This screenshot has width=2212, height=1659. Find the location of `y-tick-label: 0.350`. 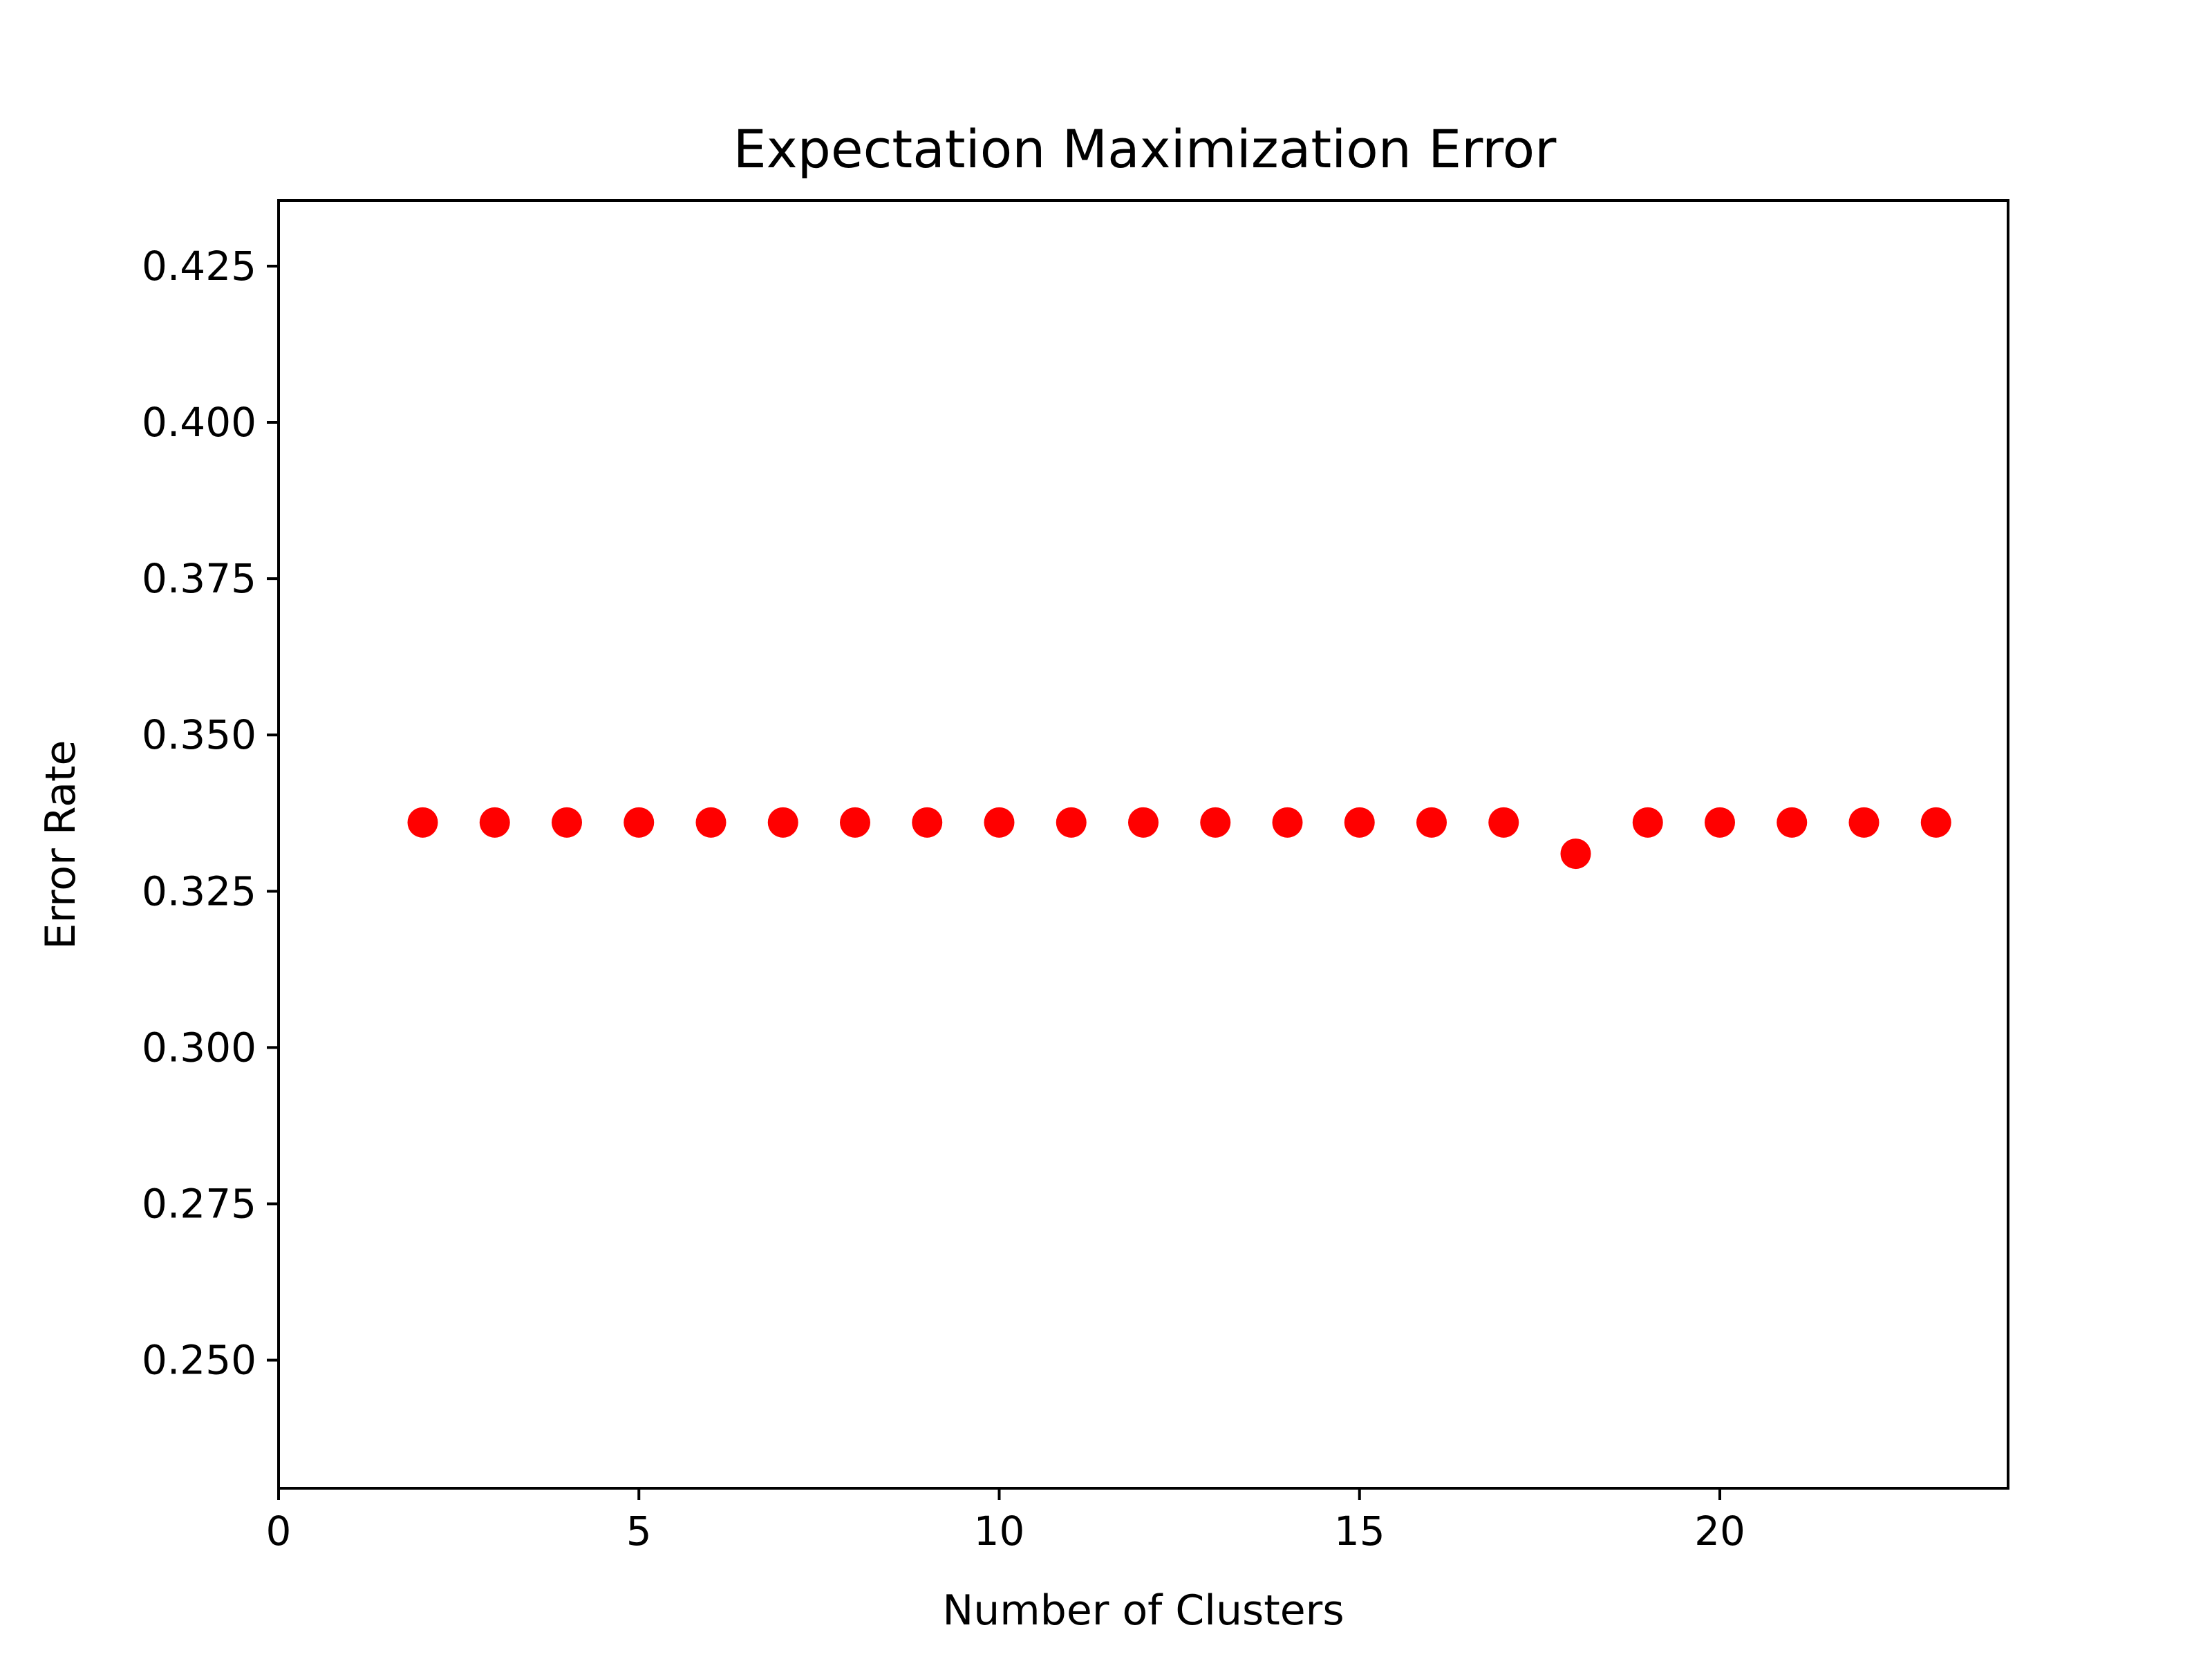

y-tick-label: 0.350 is located at coordinates (199, 735).